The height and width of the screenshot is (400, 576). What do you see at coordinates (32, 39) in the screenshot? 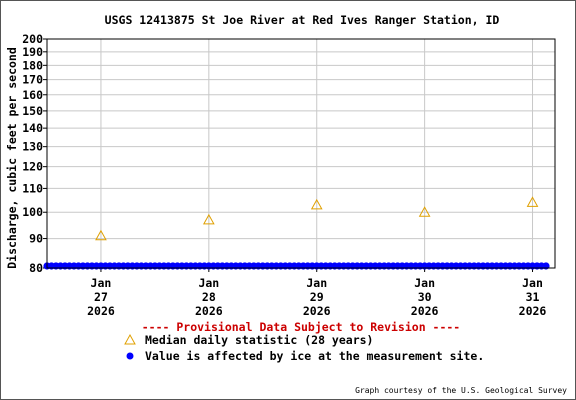
I see `y-tick-label: 200` at bounding box center [32, 39].